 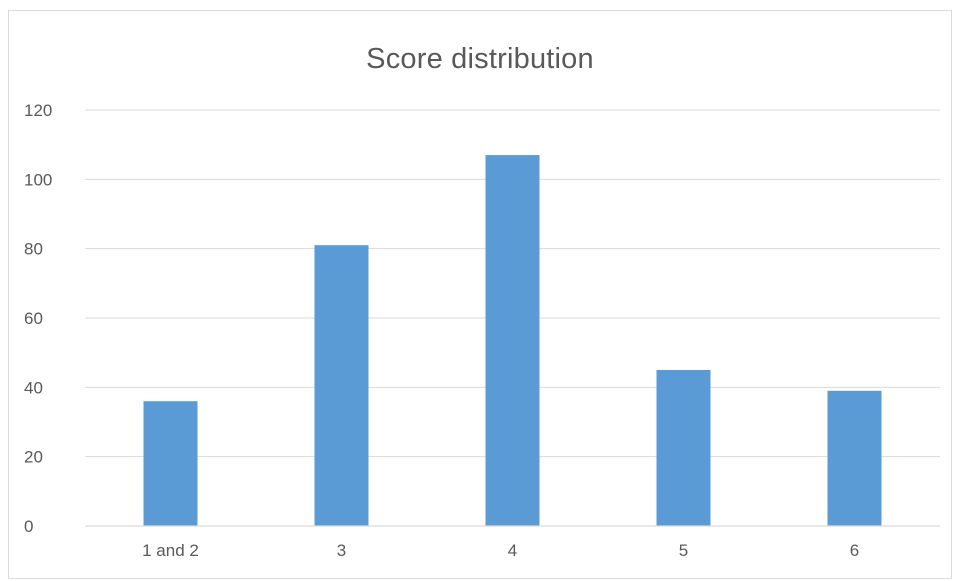 I want to click on x-tick-label-1: 3, so click(x=341, y=550).